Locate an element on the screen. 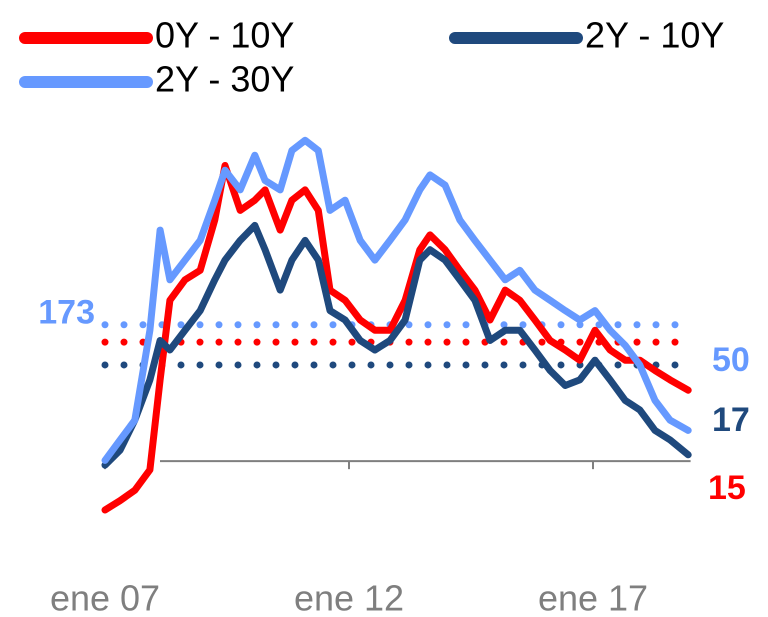  annotation: 17 is located at coordinates (731, 420).